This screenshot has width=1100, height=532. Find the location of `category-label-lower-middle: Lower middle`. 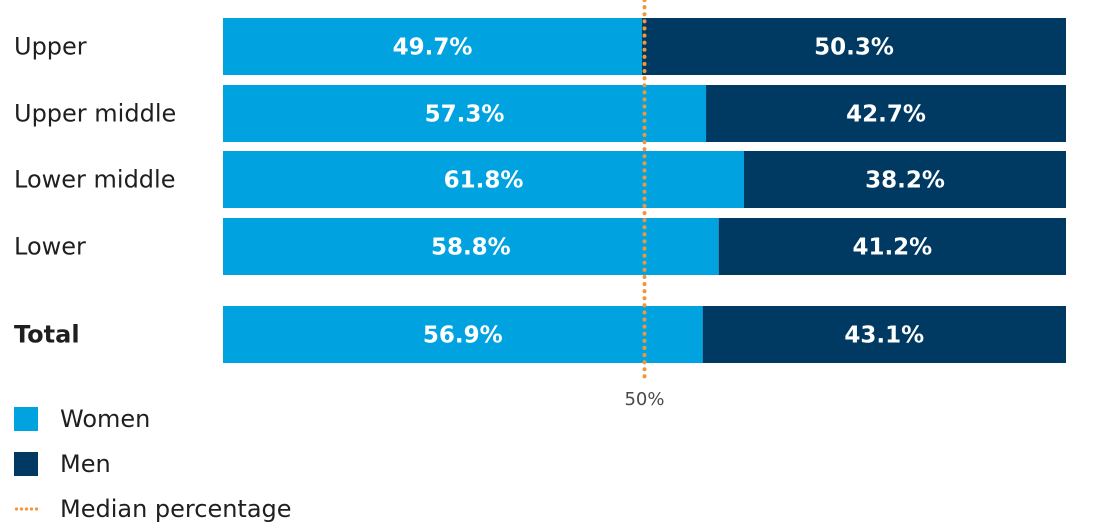

category-label-lower-middle: Lower middle is located at coordinates (94, 180).